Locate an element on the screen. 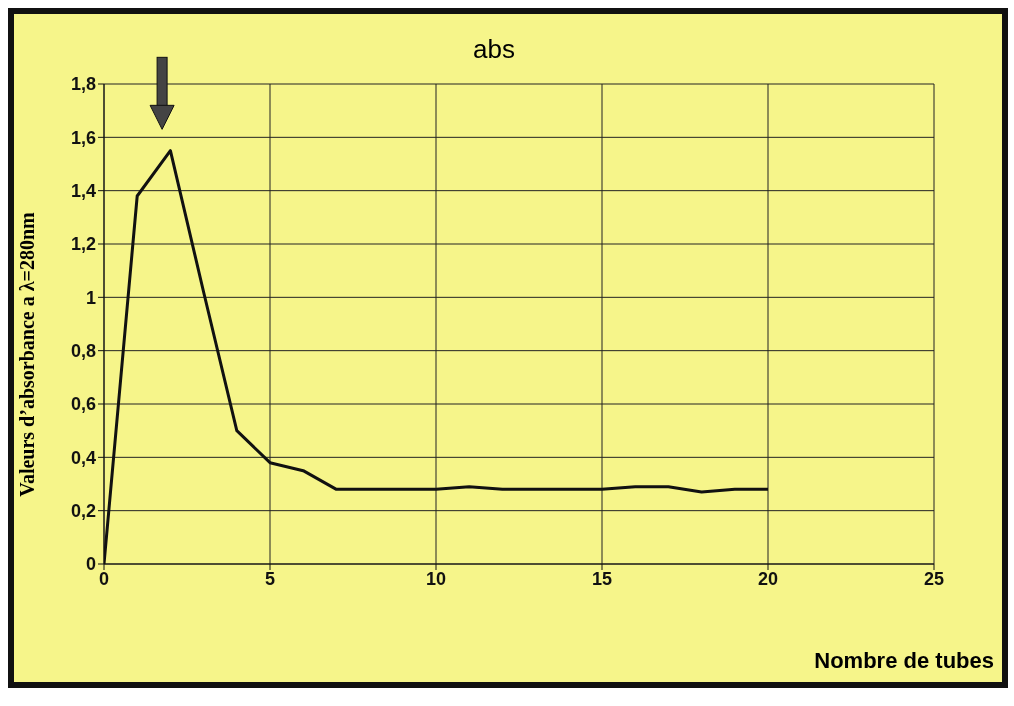  y-tick-label: 1 is located at coordinates (90, 297).